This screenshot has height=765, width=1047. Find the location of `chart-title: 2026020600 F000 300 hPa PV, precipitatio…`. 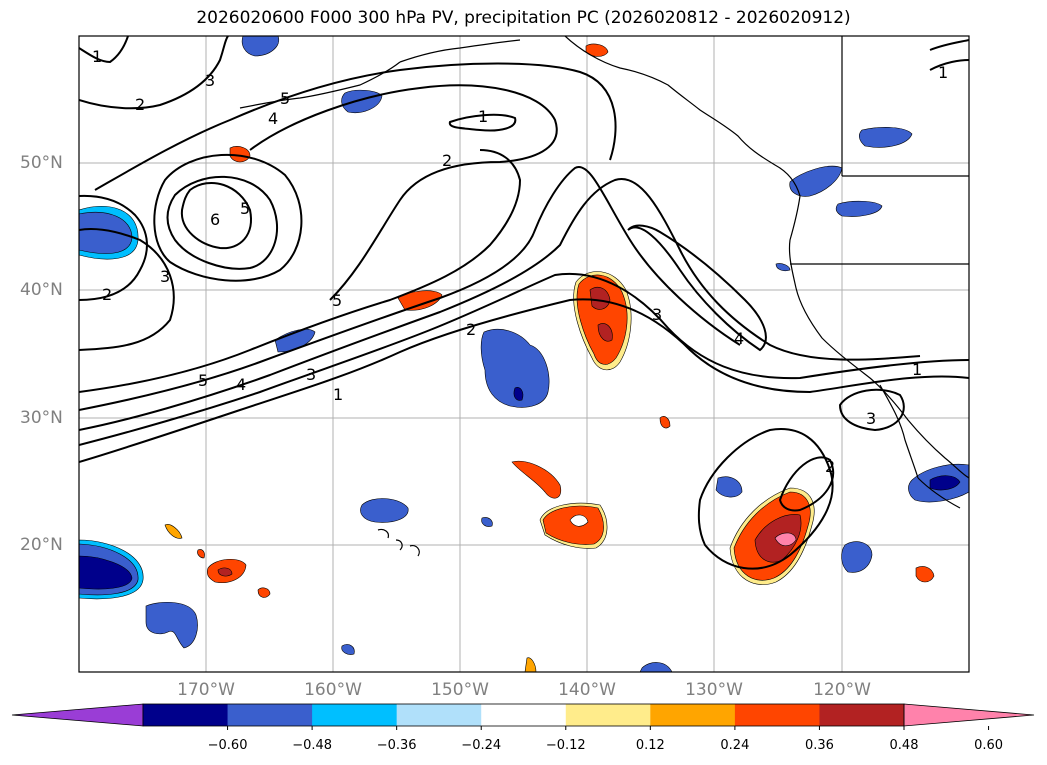

chart-title: 2026020600 F000 300 hPa PV, precipitatio… is located at coordinates (523, 18).